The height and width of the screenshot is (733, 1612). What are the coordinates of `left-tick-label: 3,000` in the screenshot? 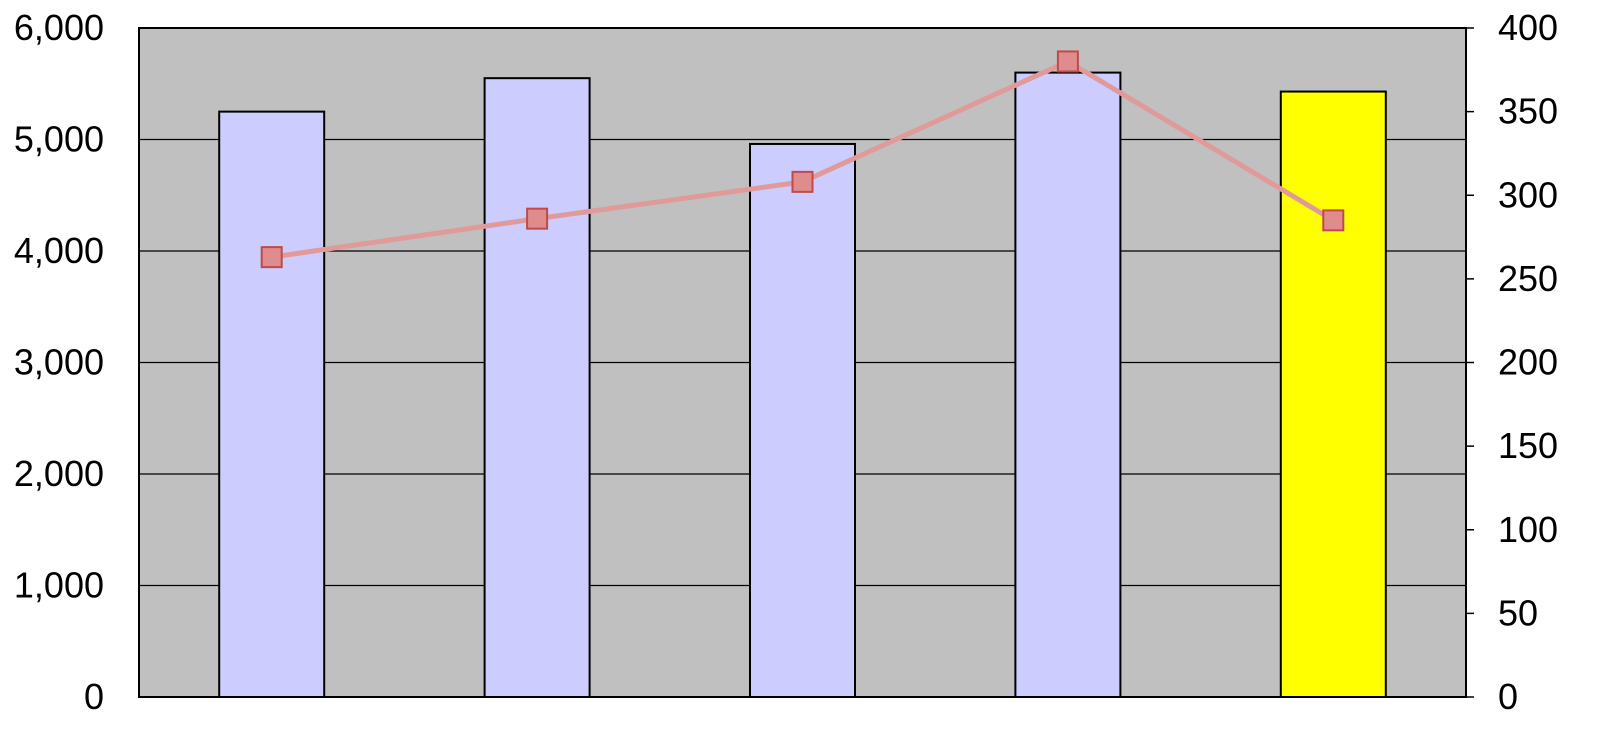 It's located at (59, 362).